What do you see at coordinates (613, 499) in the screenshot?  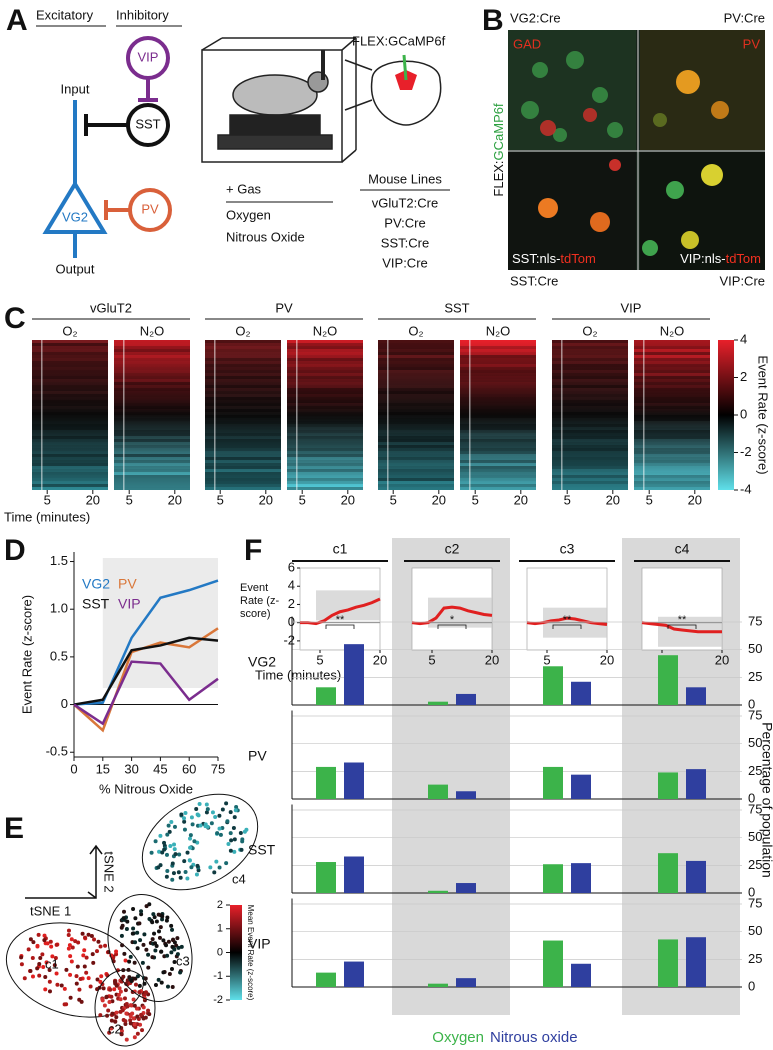 I see `x-tick-label: 20` at bounding box center [613, 499].